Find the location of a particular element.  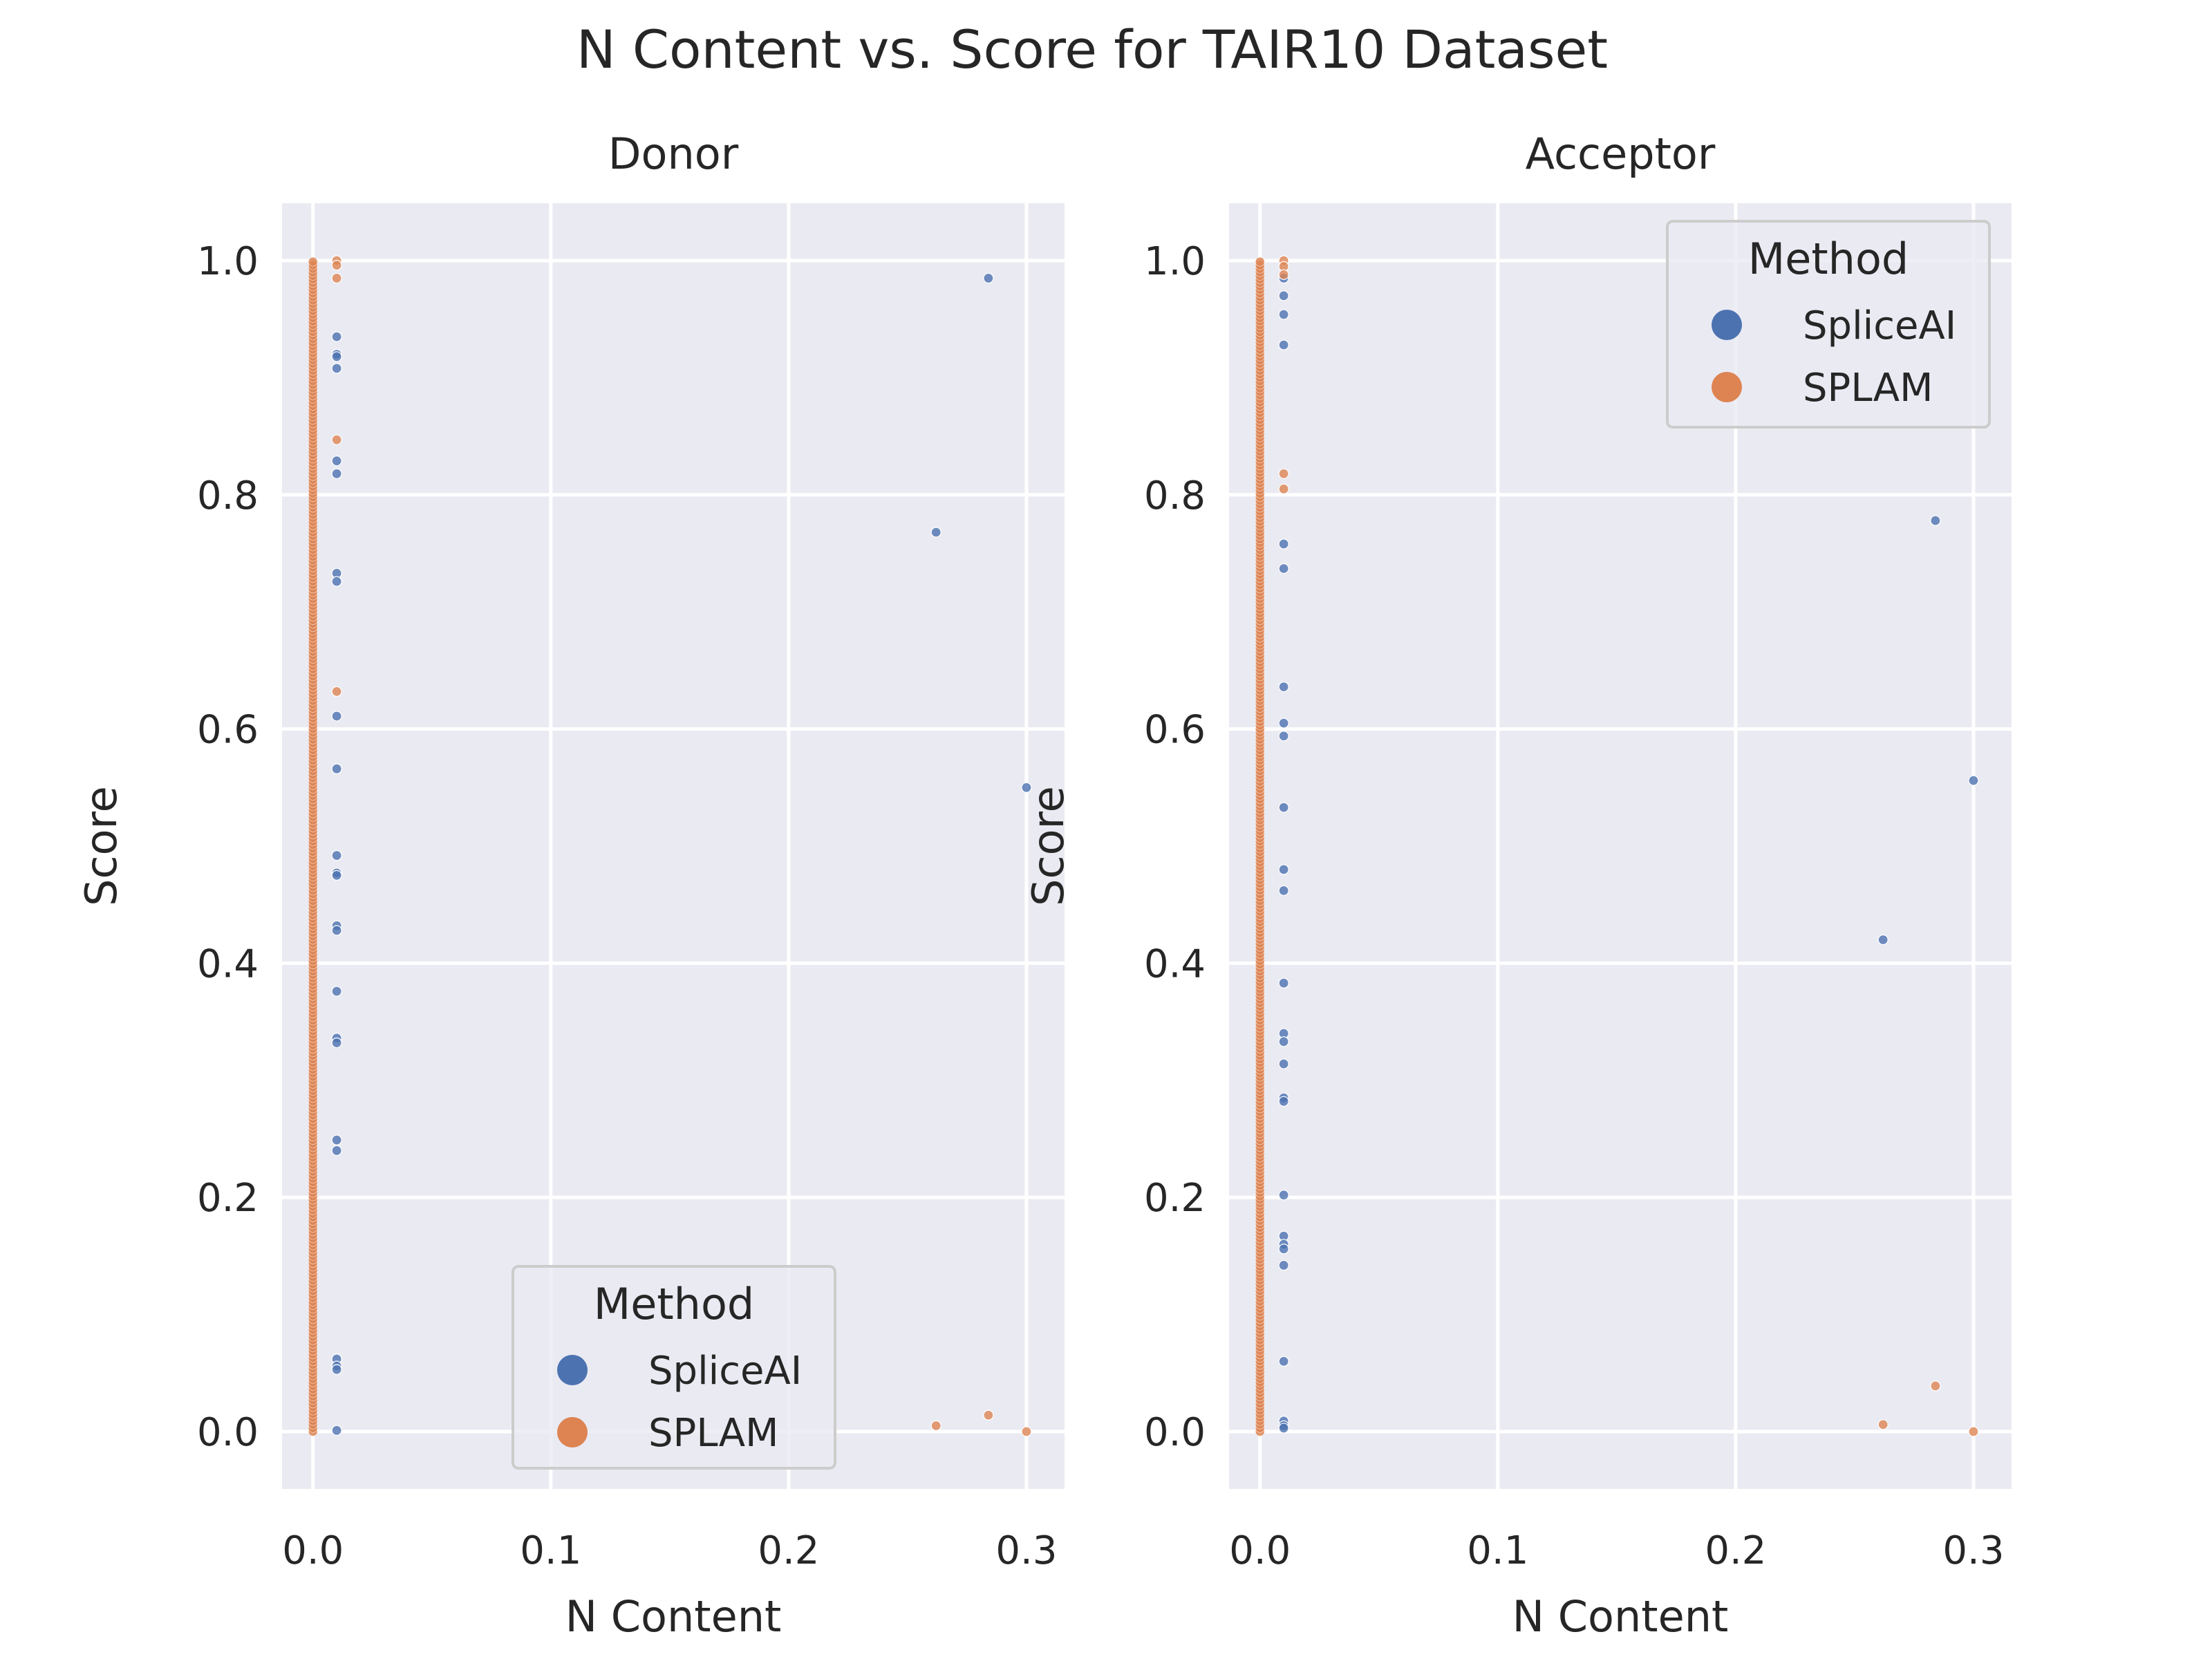

acceptor-legend-box is located at coordinates (1829, 324).